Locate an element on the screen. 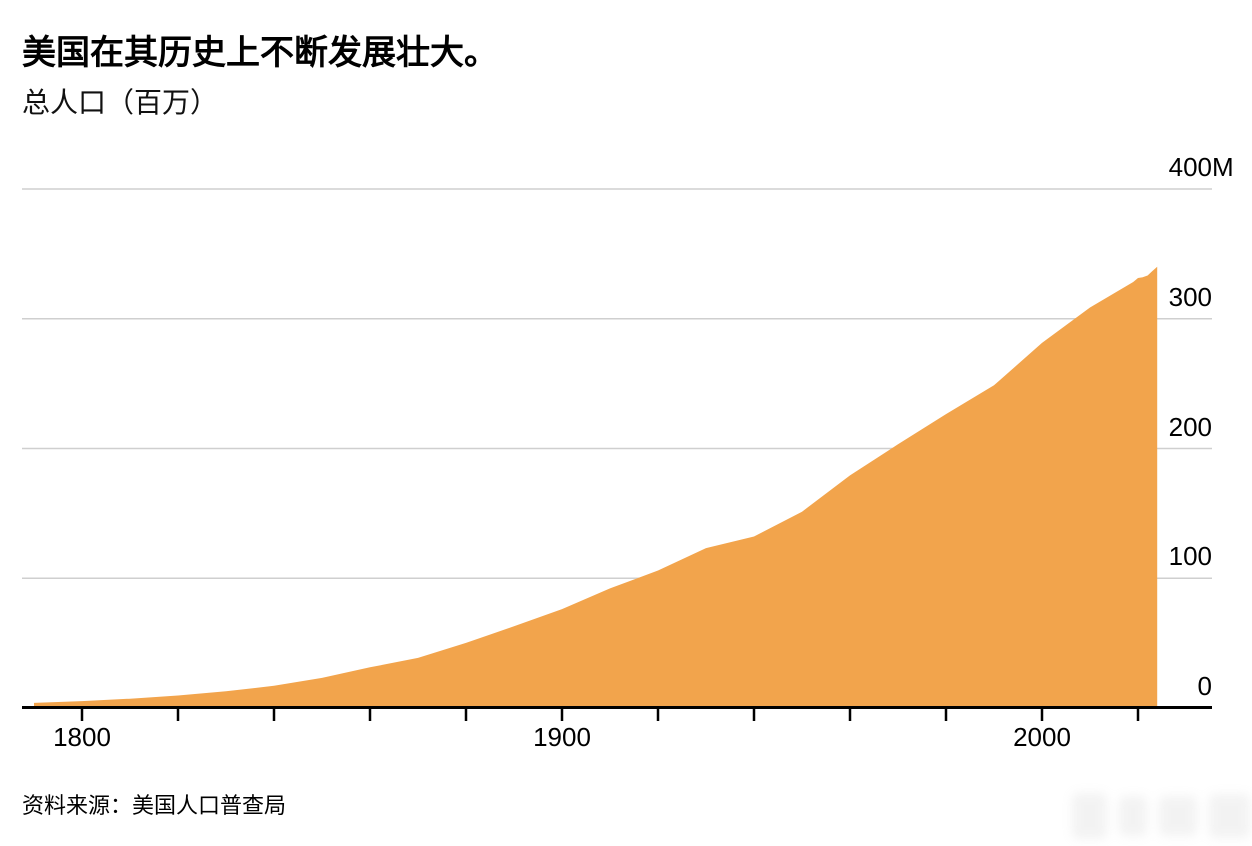 The width and height of the screenshot is (1252, 846). y-axis-label-200: 200 is located at coordinates (1190, 427).